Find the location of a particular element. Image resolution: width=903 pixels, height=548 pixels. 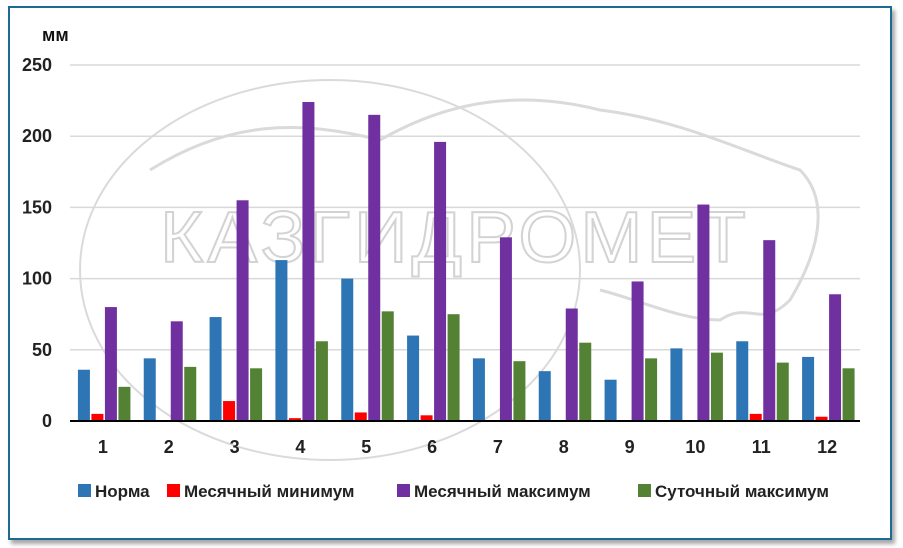

x-tick-label: 4 is located at coordinates (300, 447).